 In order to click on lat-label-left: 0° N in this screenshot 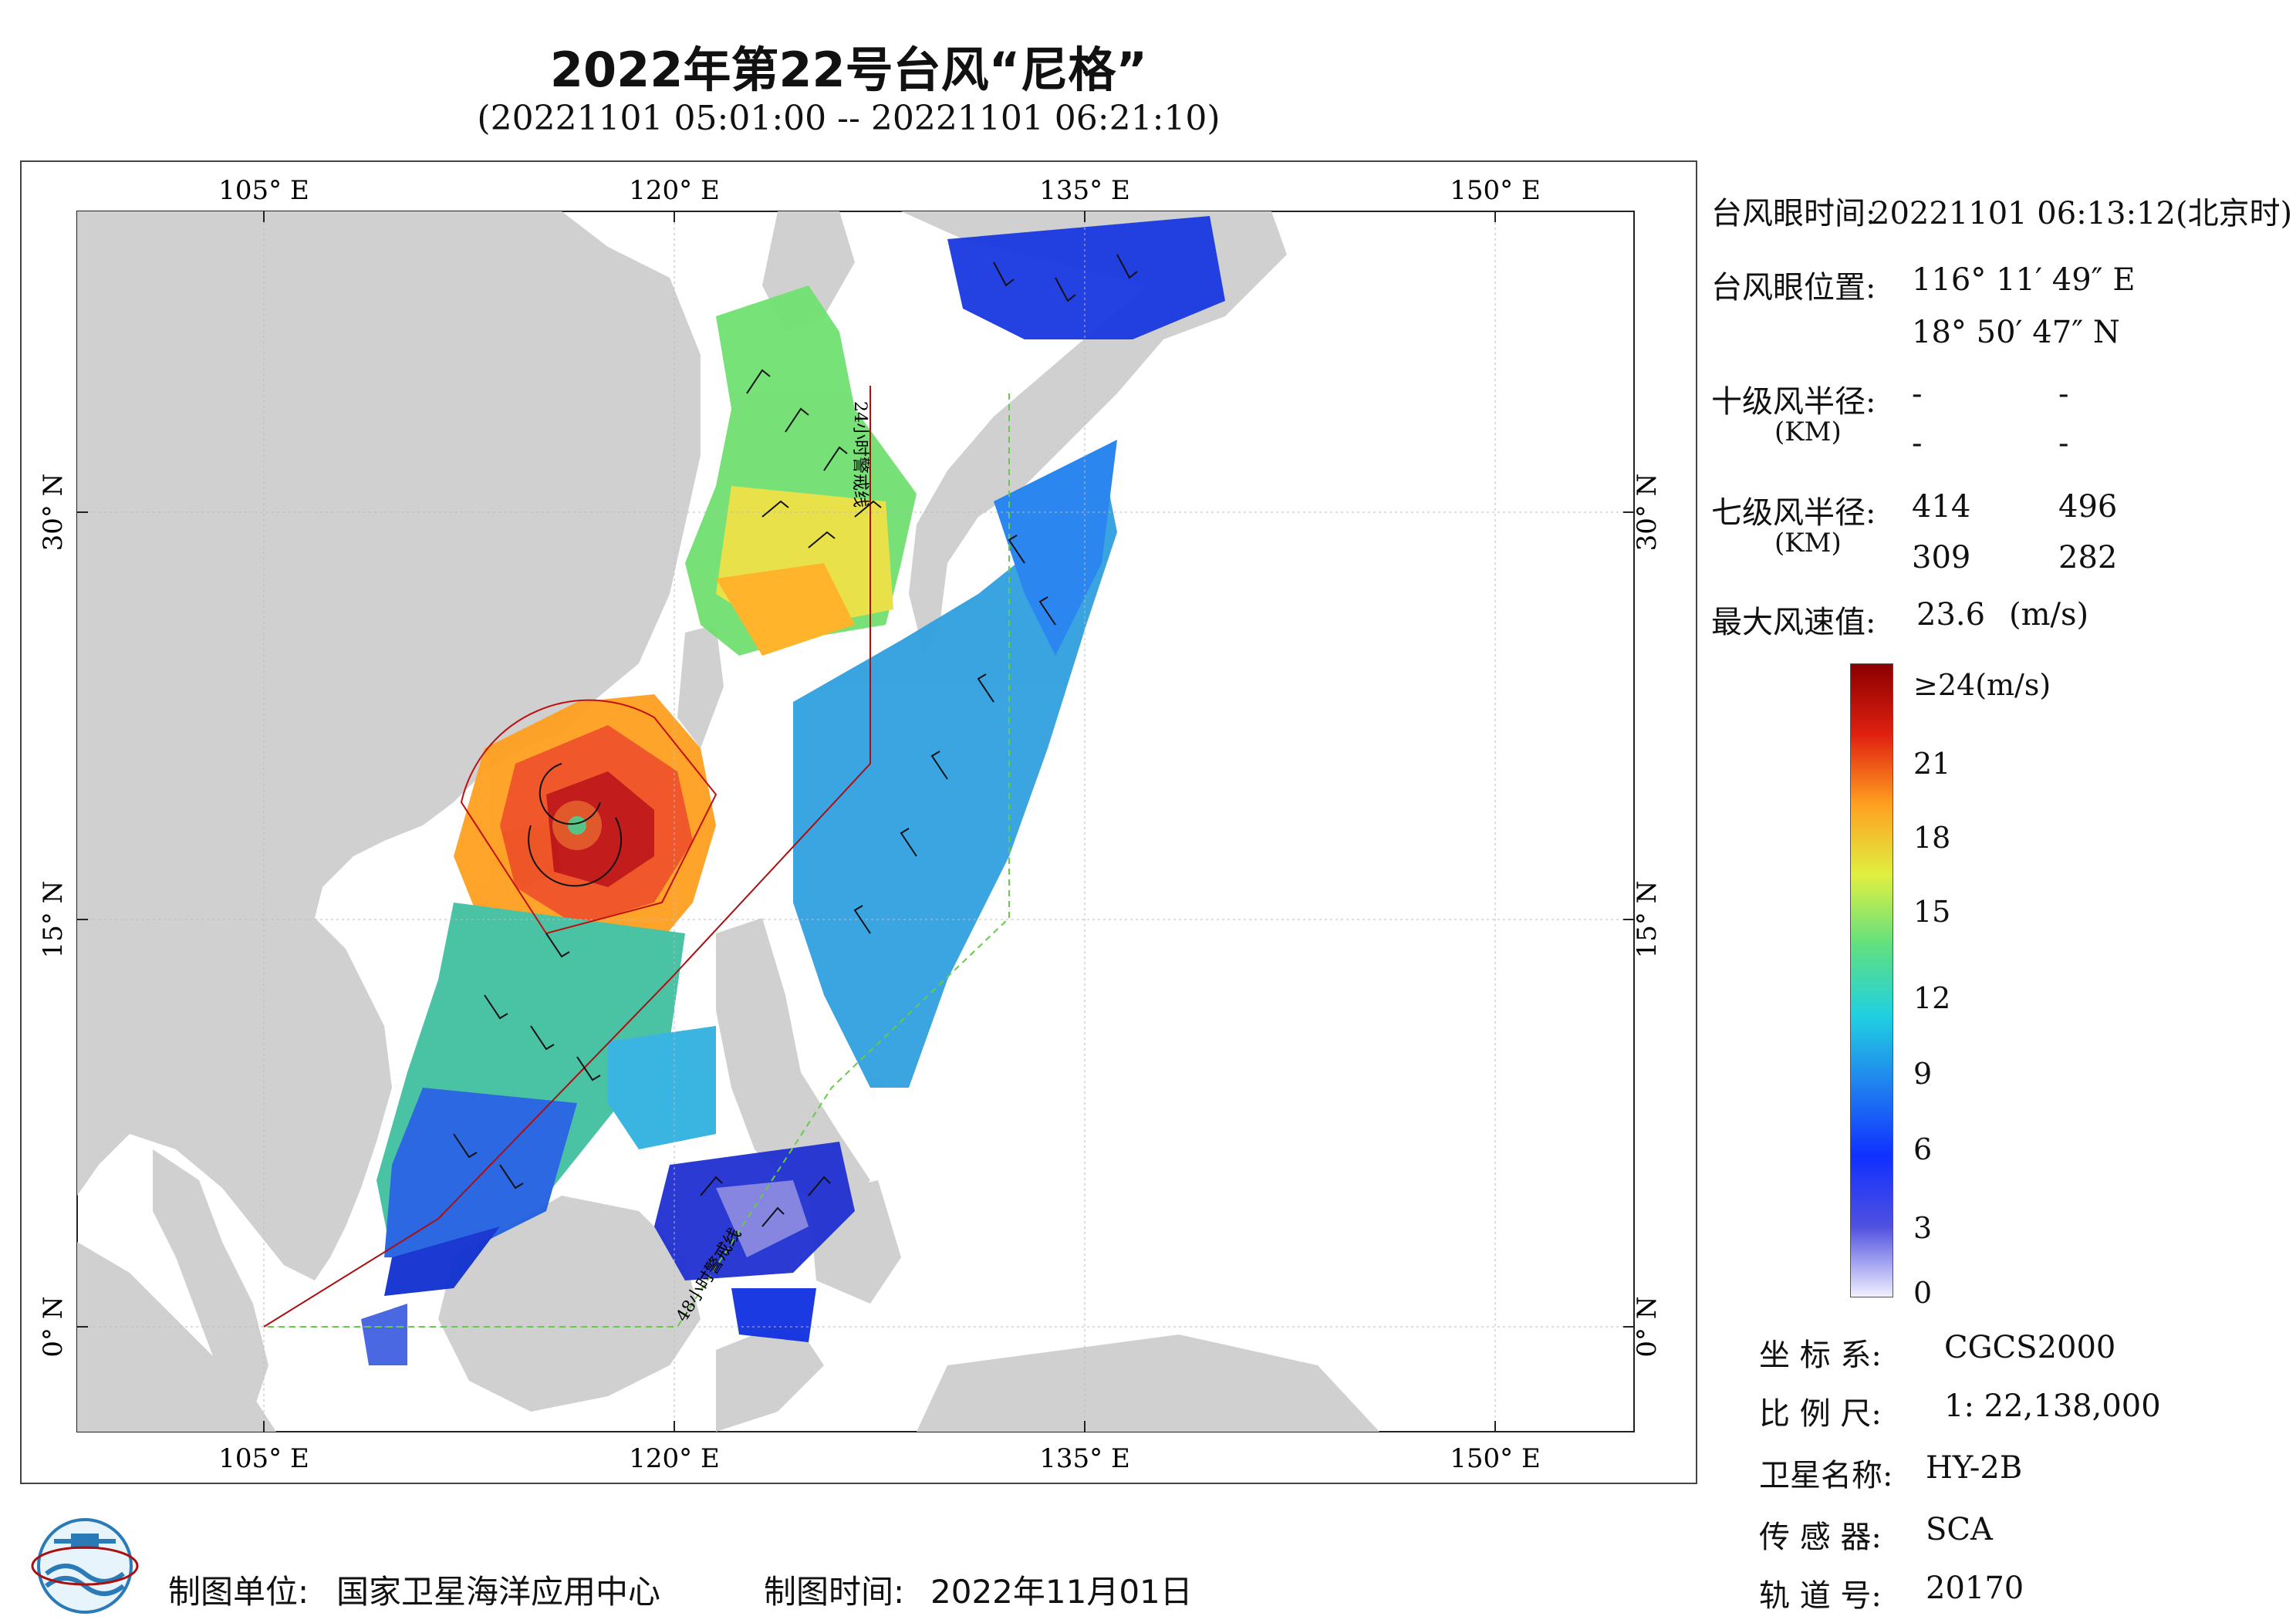, I will do `click(53, 1326)`.